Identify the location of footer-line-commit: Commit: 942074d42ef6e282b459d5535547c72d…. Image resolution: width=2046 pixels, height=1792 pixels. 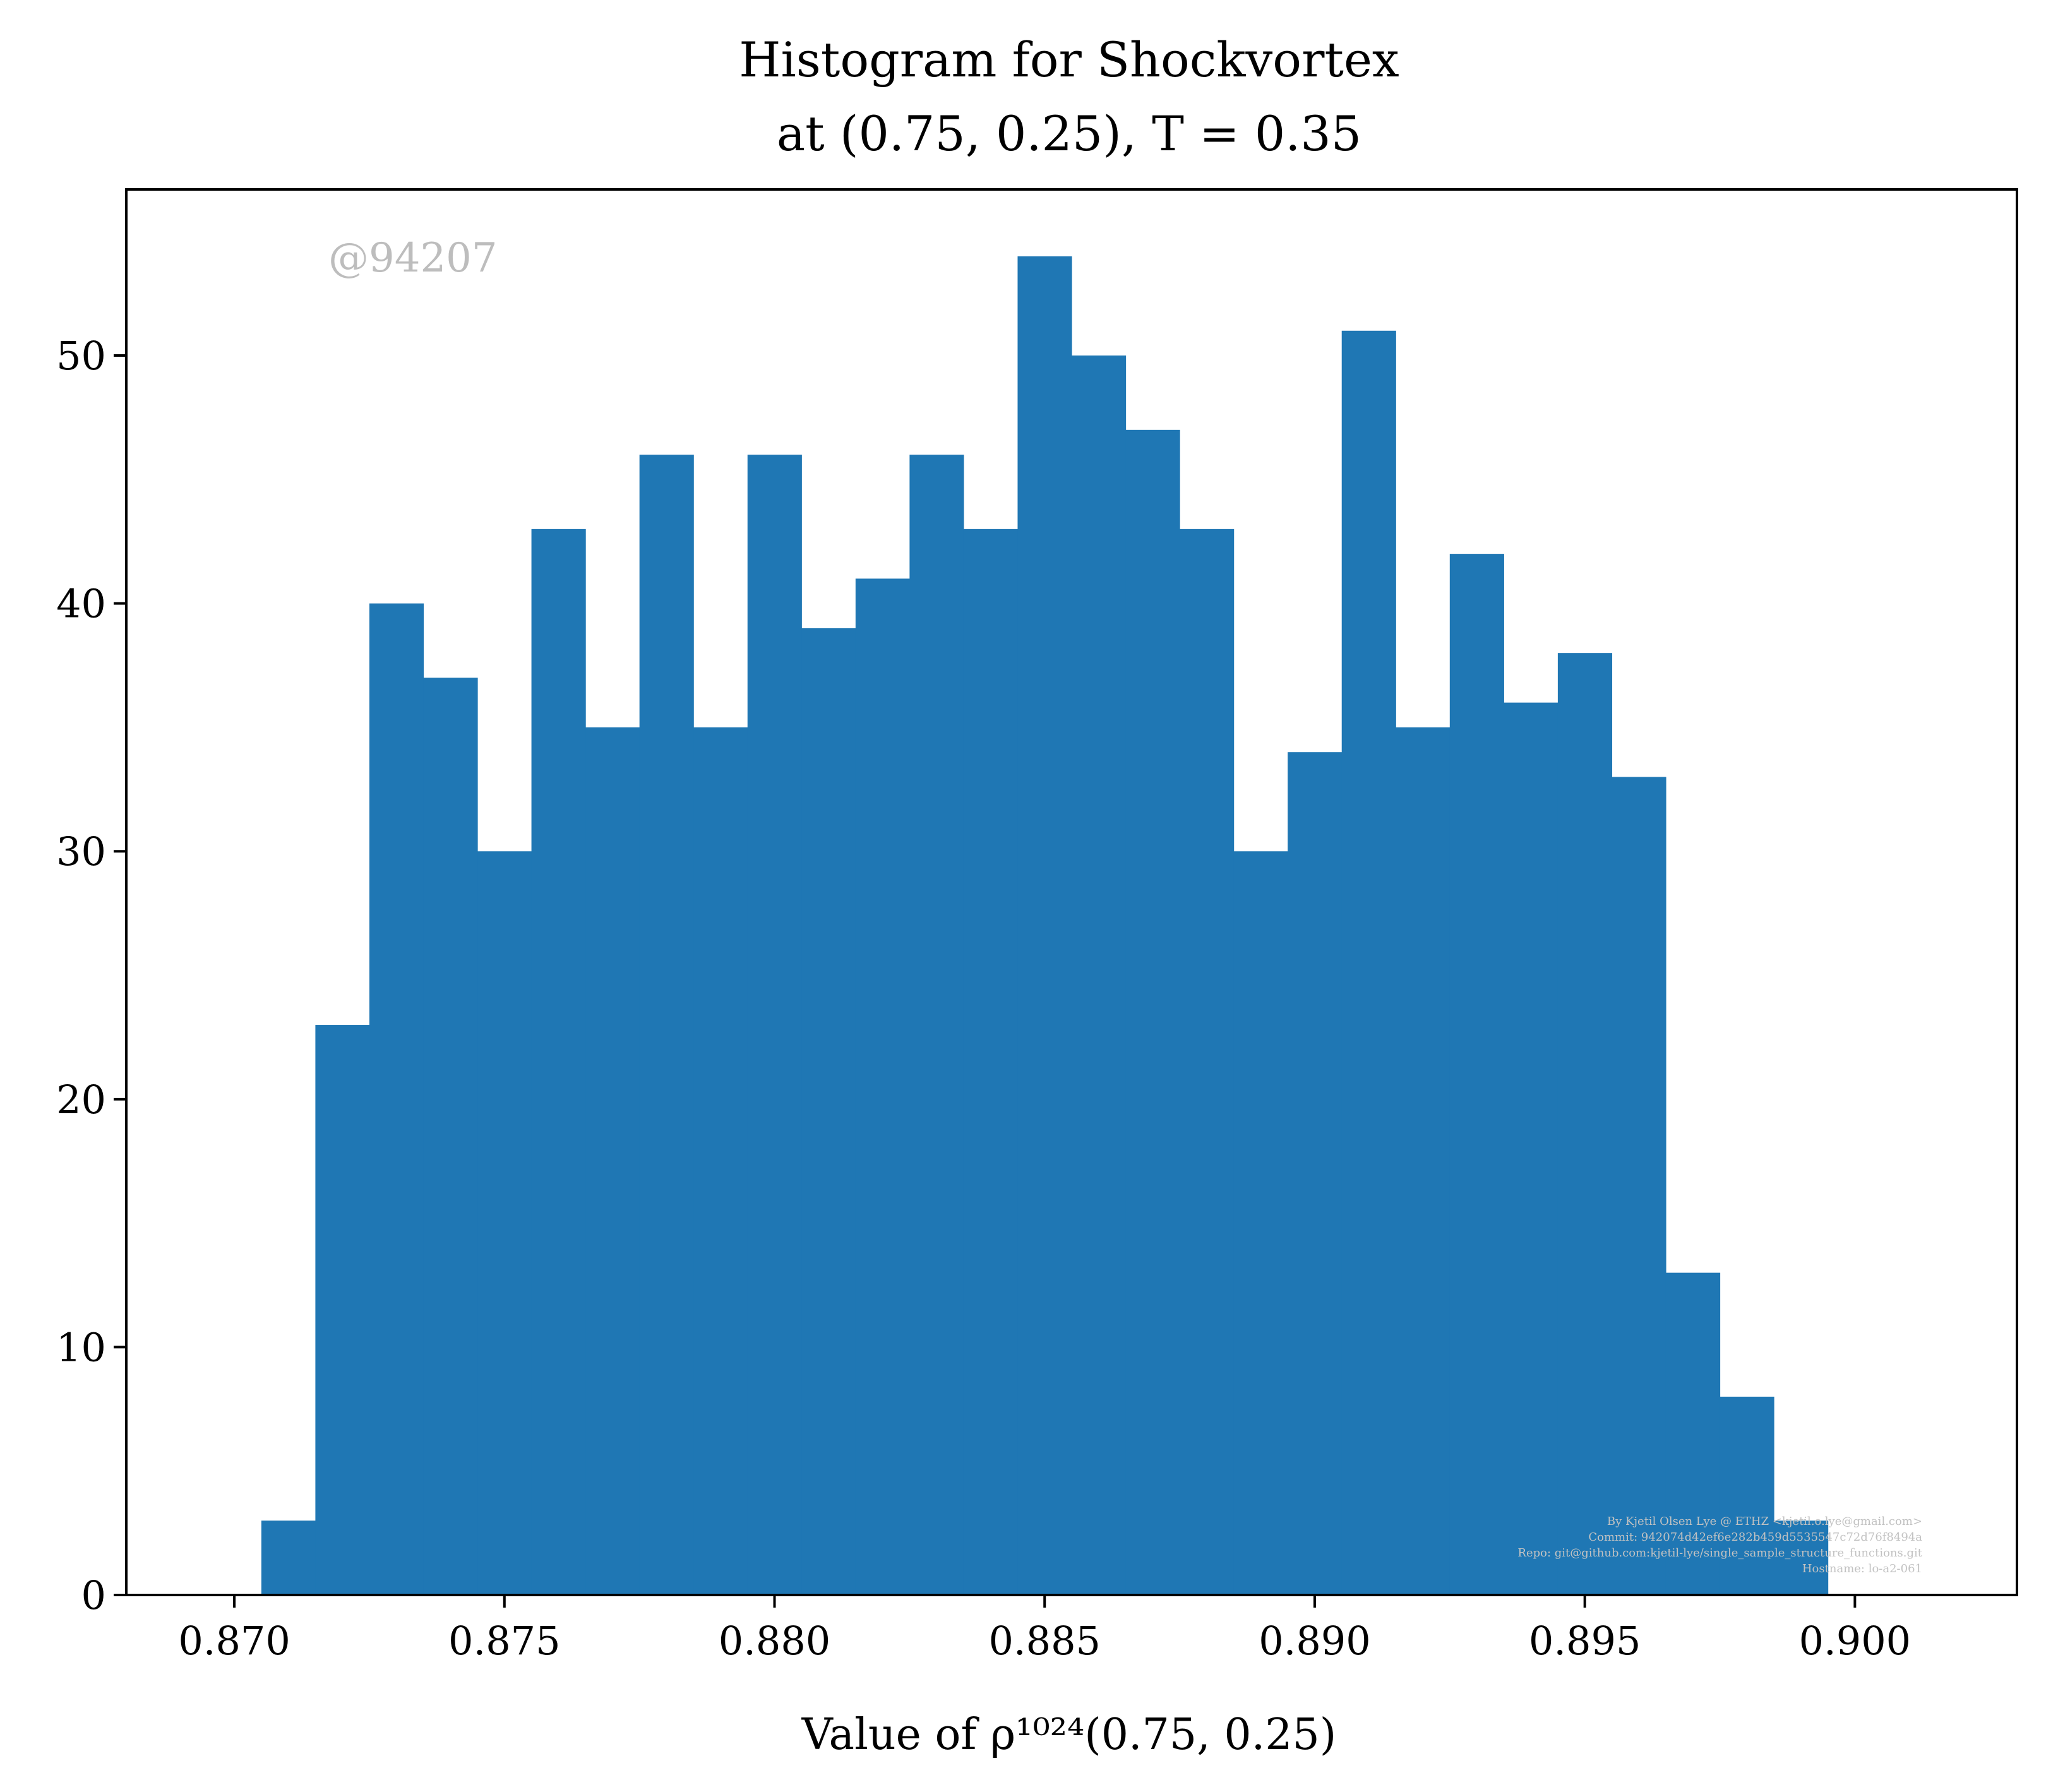
(1755, 1537).